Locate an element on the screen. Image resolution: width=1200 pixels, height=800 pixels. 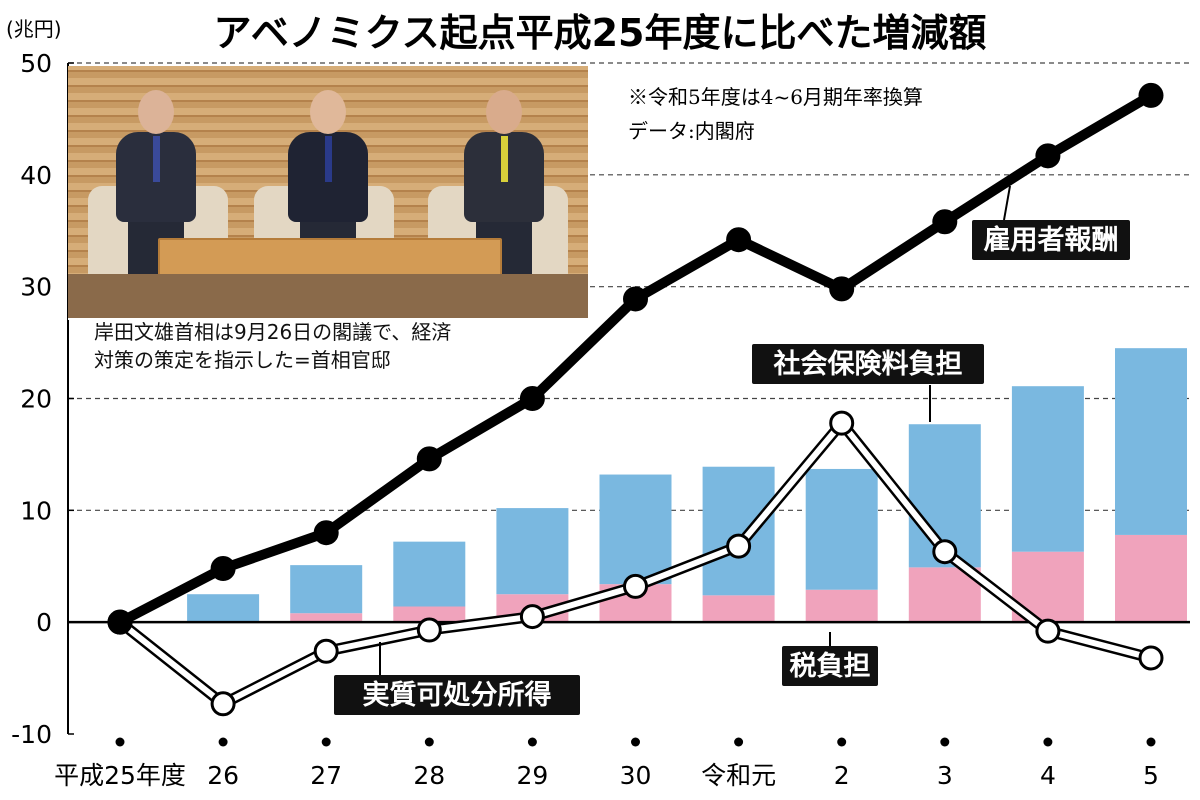
y-unit-label: (兆円) is located at coordinates (34, 29).